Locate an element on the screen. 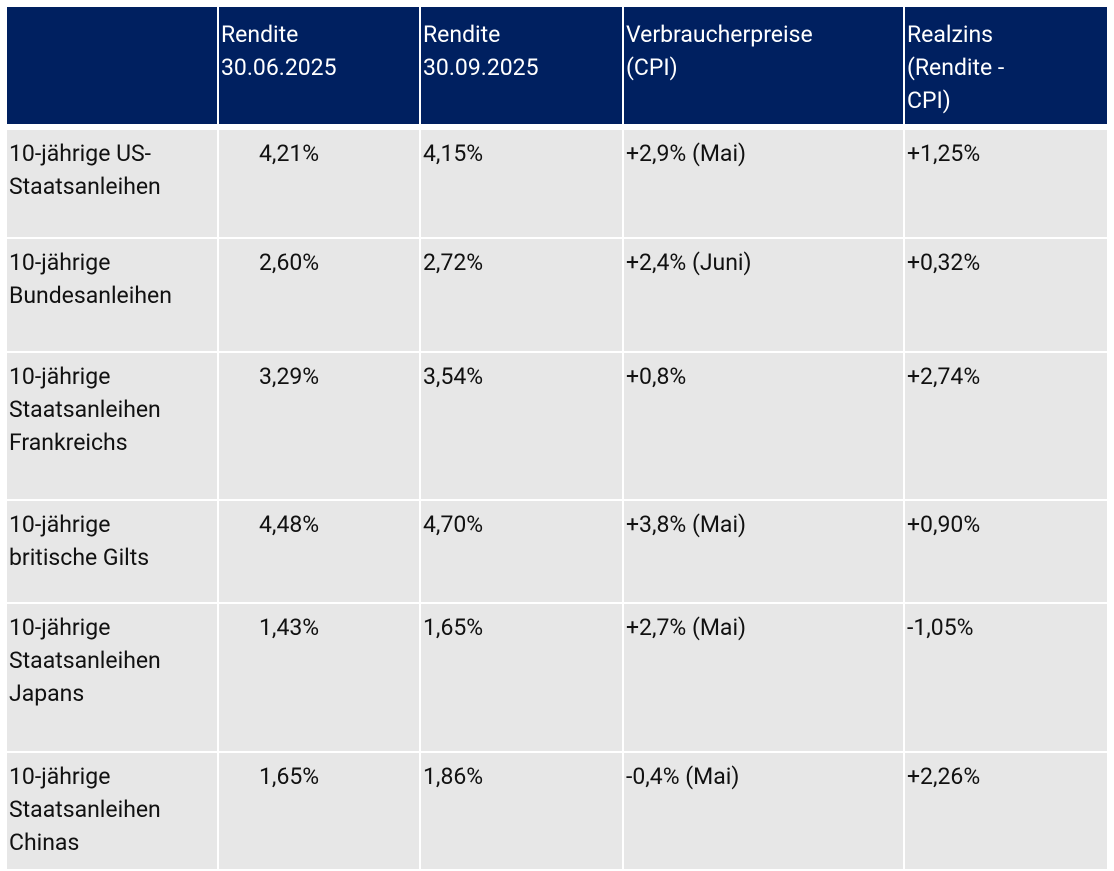  table-cell: 10-jährige Bundesanleihen is located at coordinates (113, 295).